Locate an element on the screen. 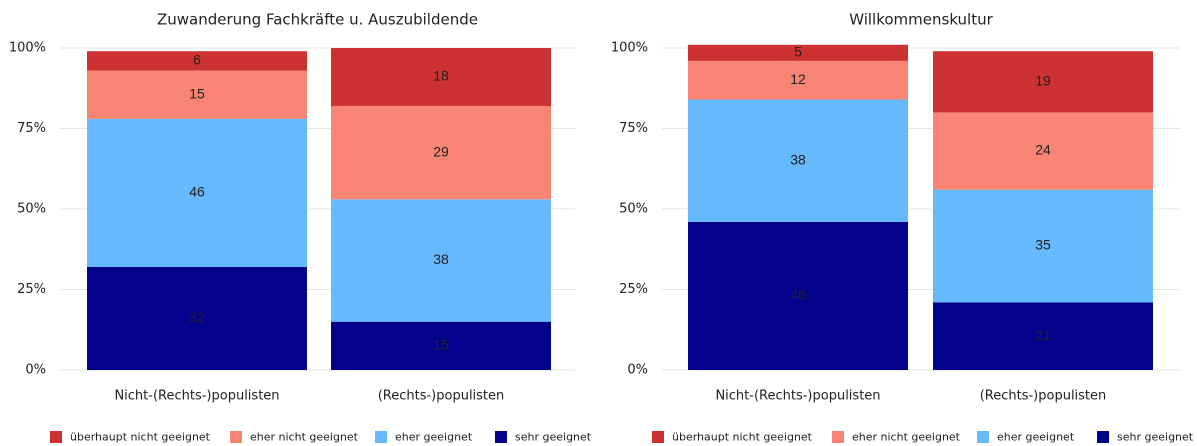  data-label: 6 is located at coordinates (197, 60).